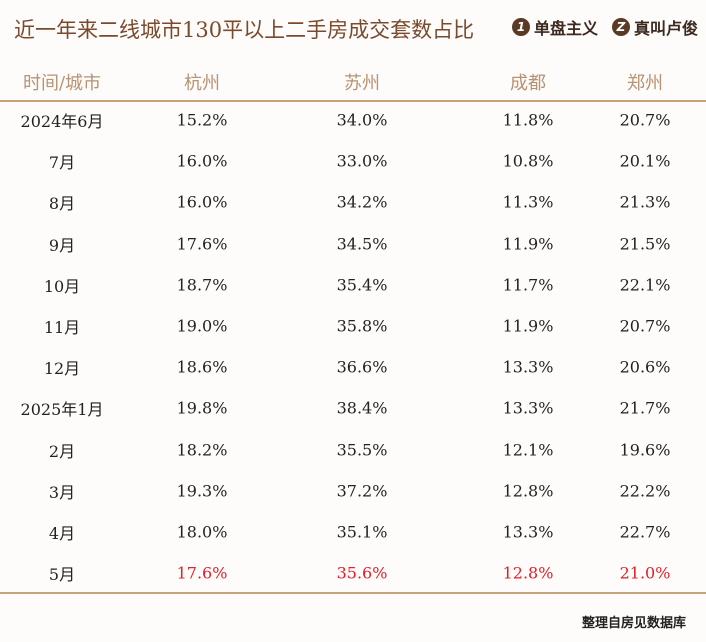 The width and height of the screenshot is (706, 642). I want to click on value-cell: 22.7%, so click(645, 532).